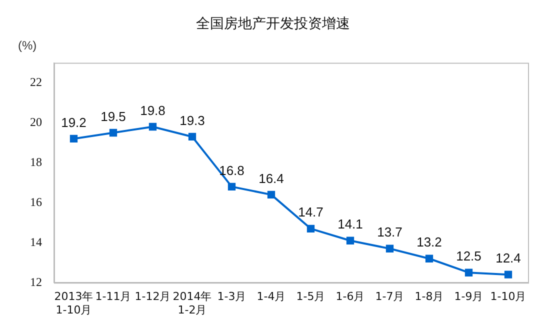  What do you see at coordinates (192, 120) in the screenshot?
I see `data-label: 19.3` at bounding box center [192, 120].